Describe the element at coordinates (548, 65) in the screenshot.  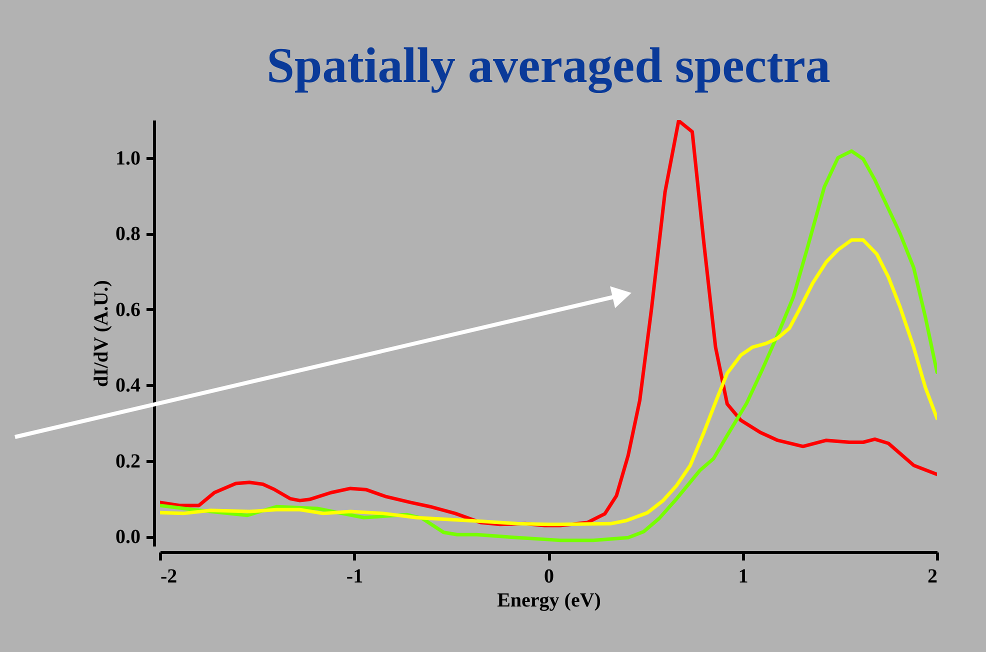
I see `chart-title: Spatially averaged spectra` at that location.